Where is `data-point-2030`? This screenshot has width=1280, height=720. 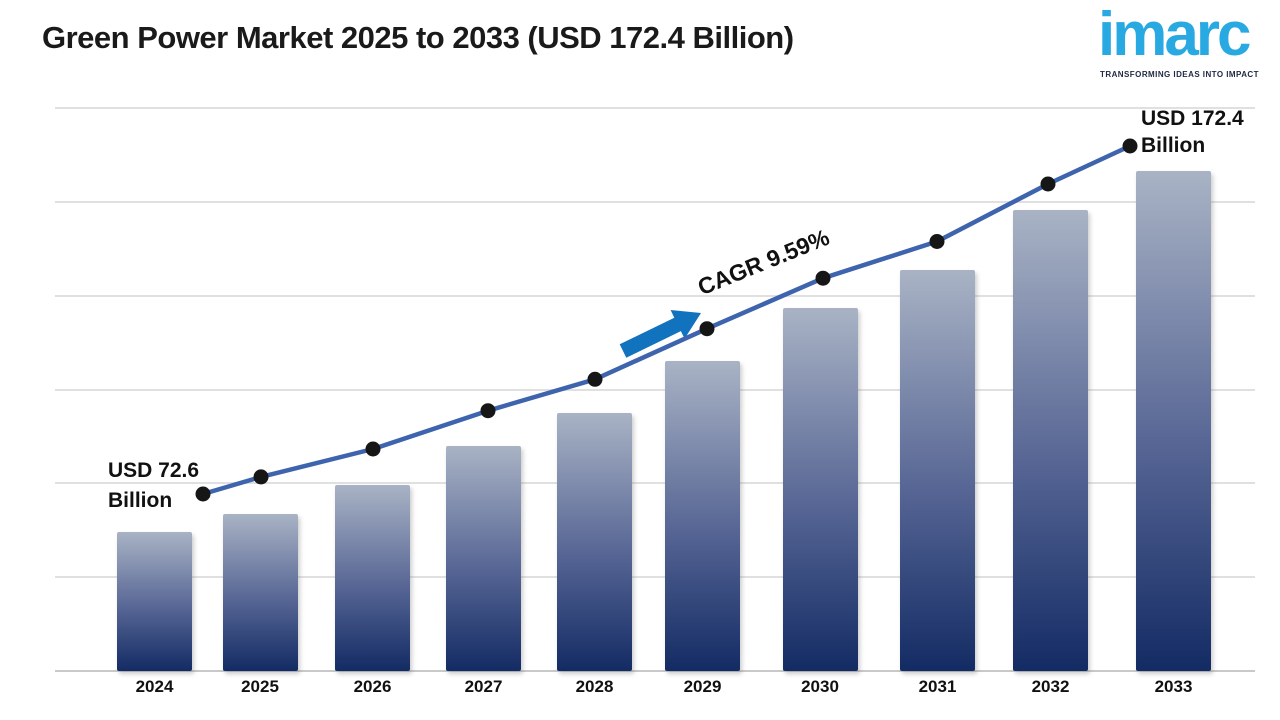 data-point-2030 is located at coordinates (823, 278).